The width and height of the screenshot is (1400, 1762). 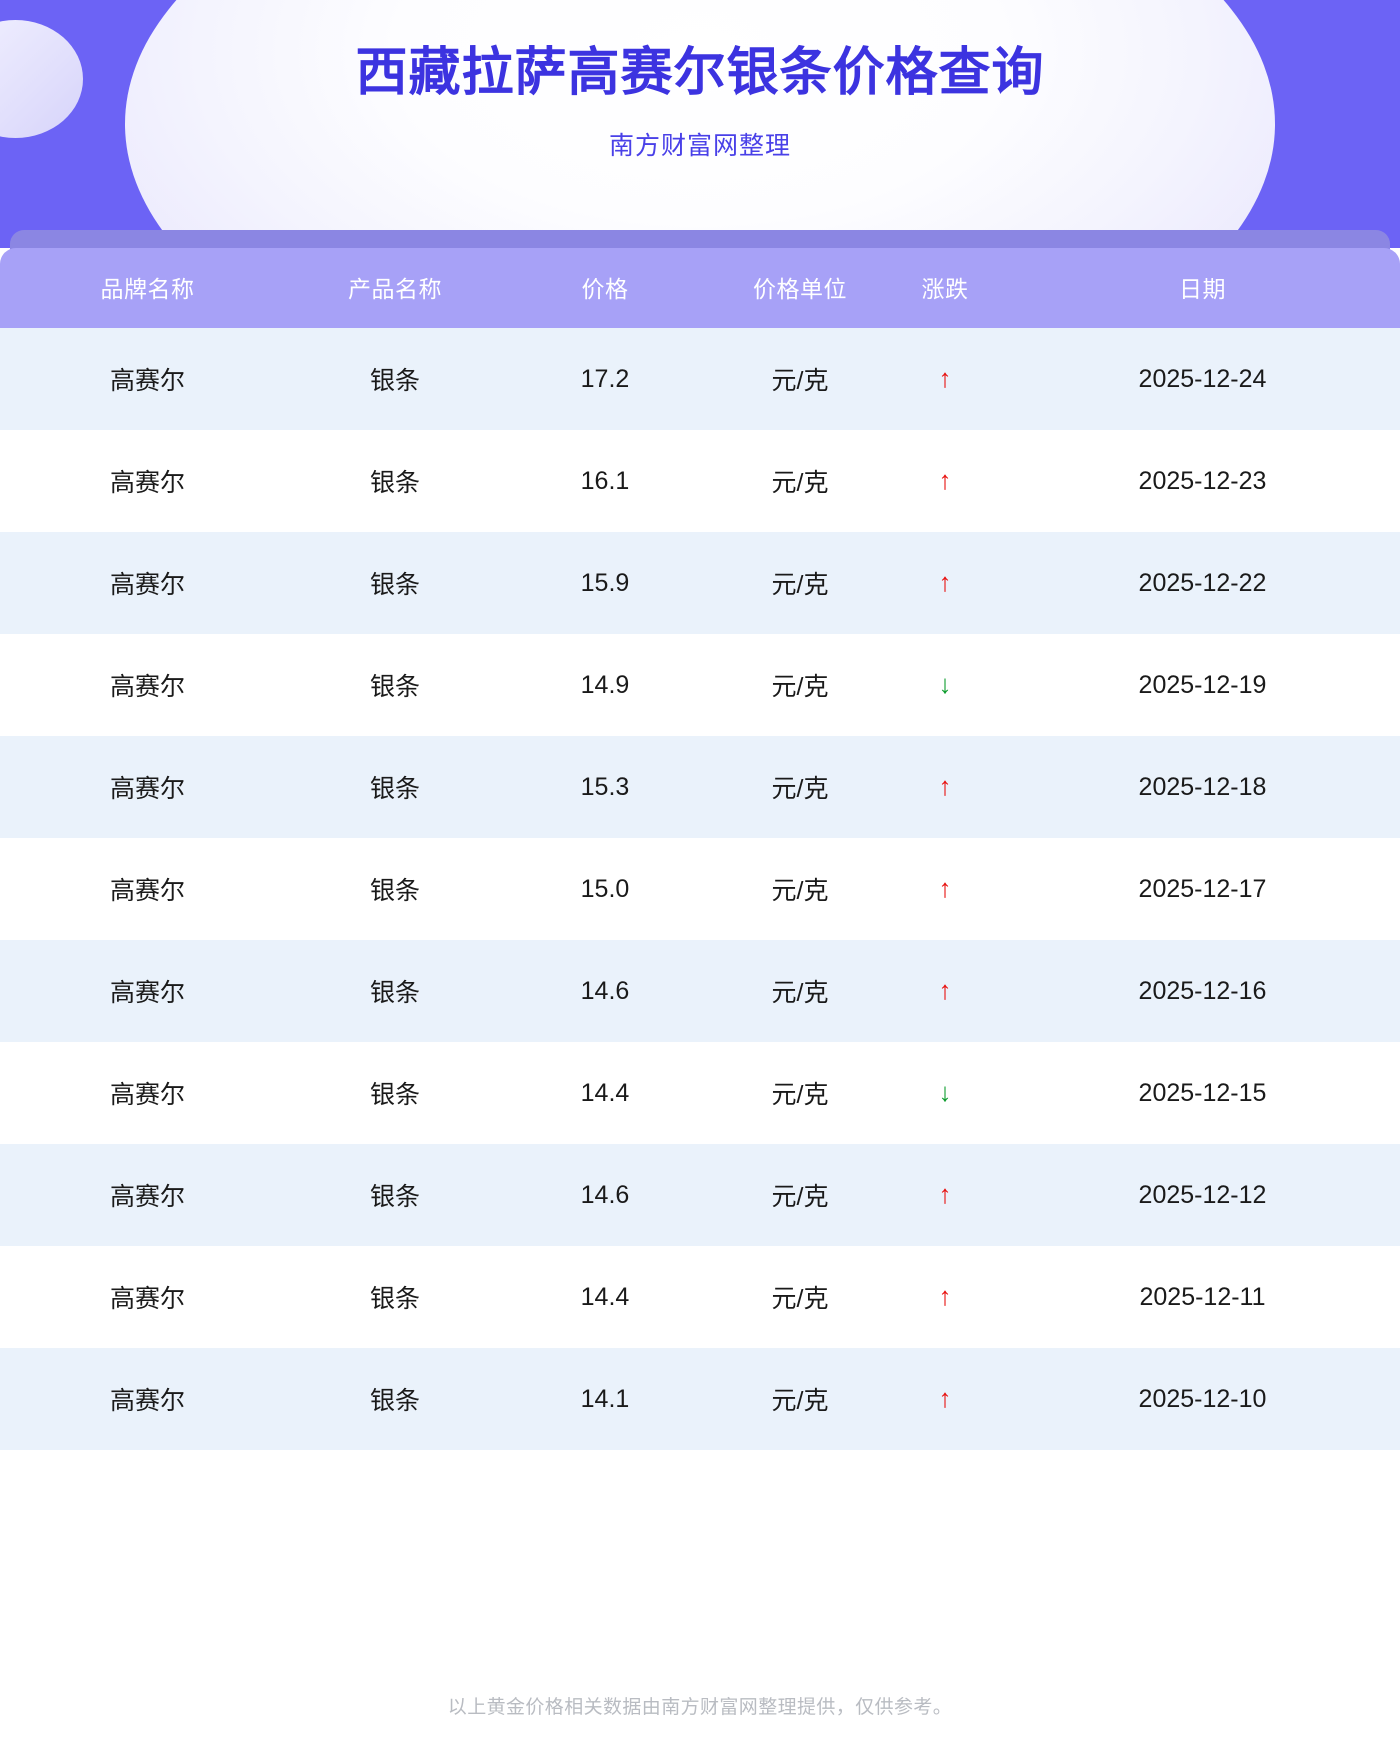 I want to click on table-header-shoulder, so click(x=700, y=245).